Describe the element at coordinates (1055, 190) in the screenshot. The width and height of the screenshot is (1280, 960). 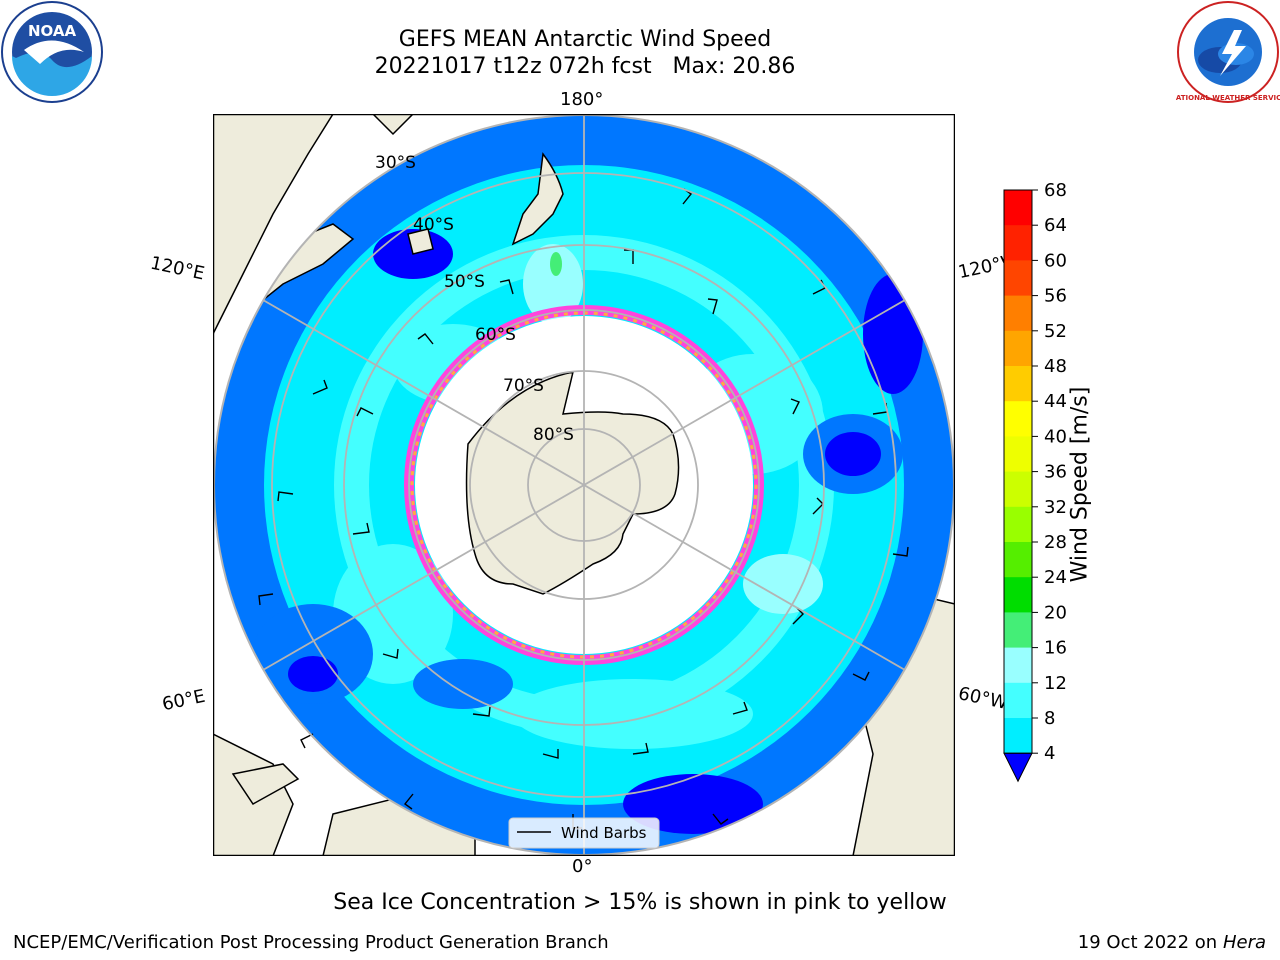
I see `colorbar-tick-label: 68` at that location.